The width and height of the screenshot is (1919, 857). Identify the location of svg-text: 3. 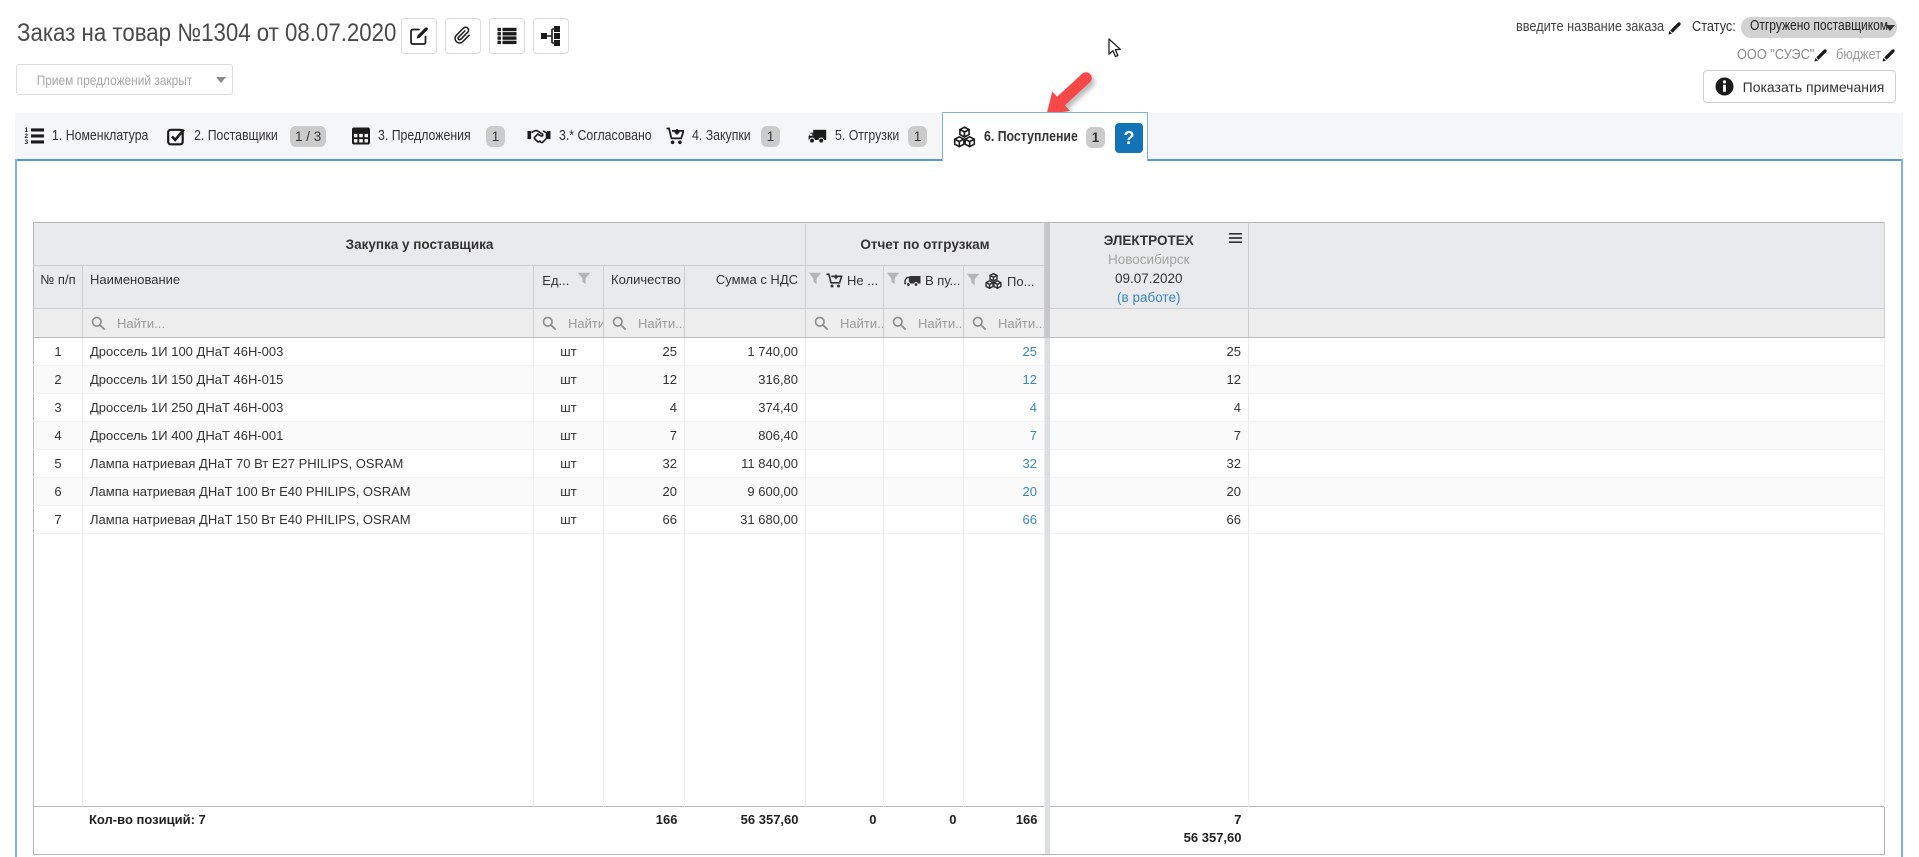
(27, 142).